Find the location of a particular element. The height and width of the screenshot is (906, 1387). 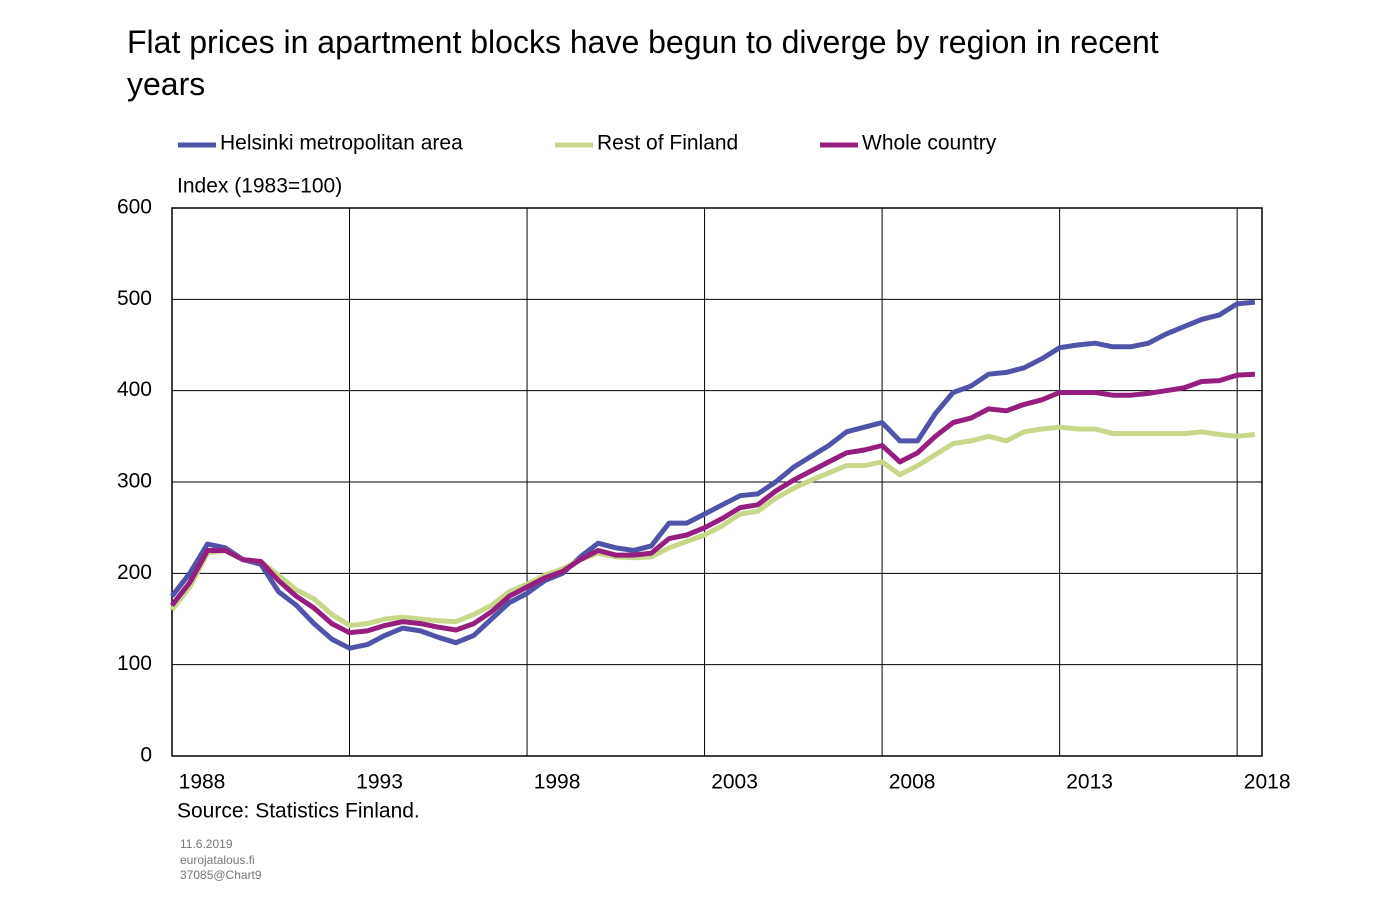

x-tick-label: 2003 is located at coordinates (734, 782).